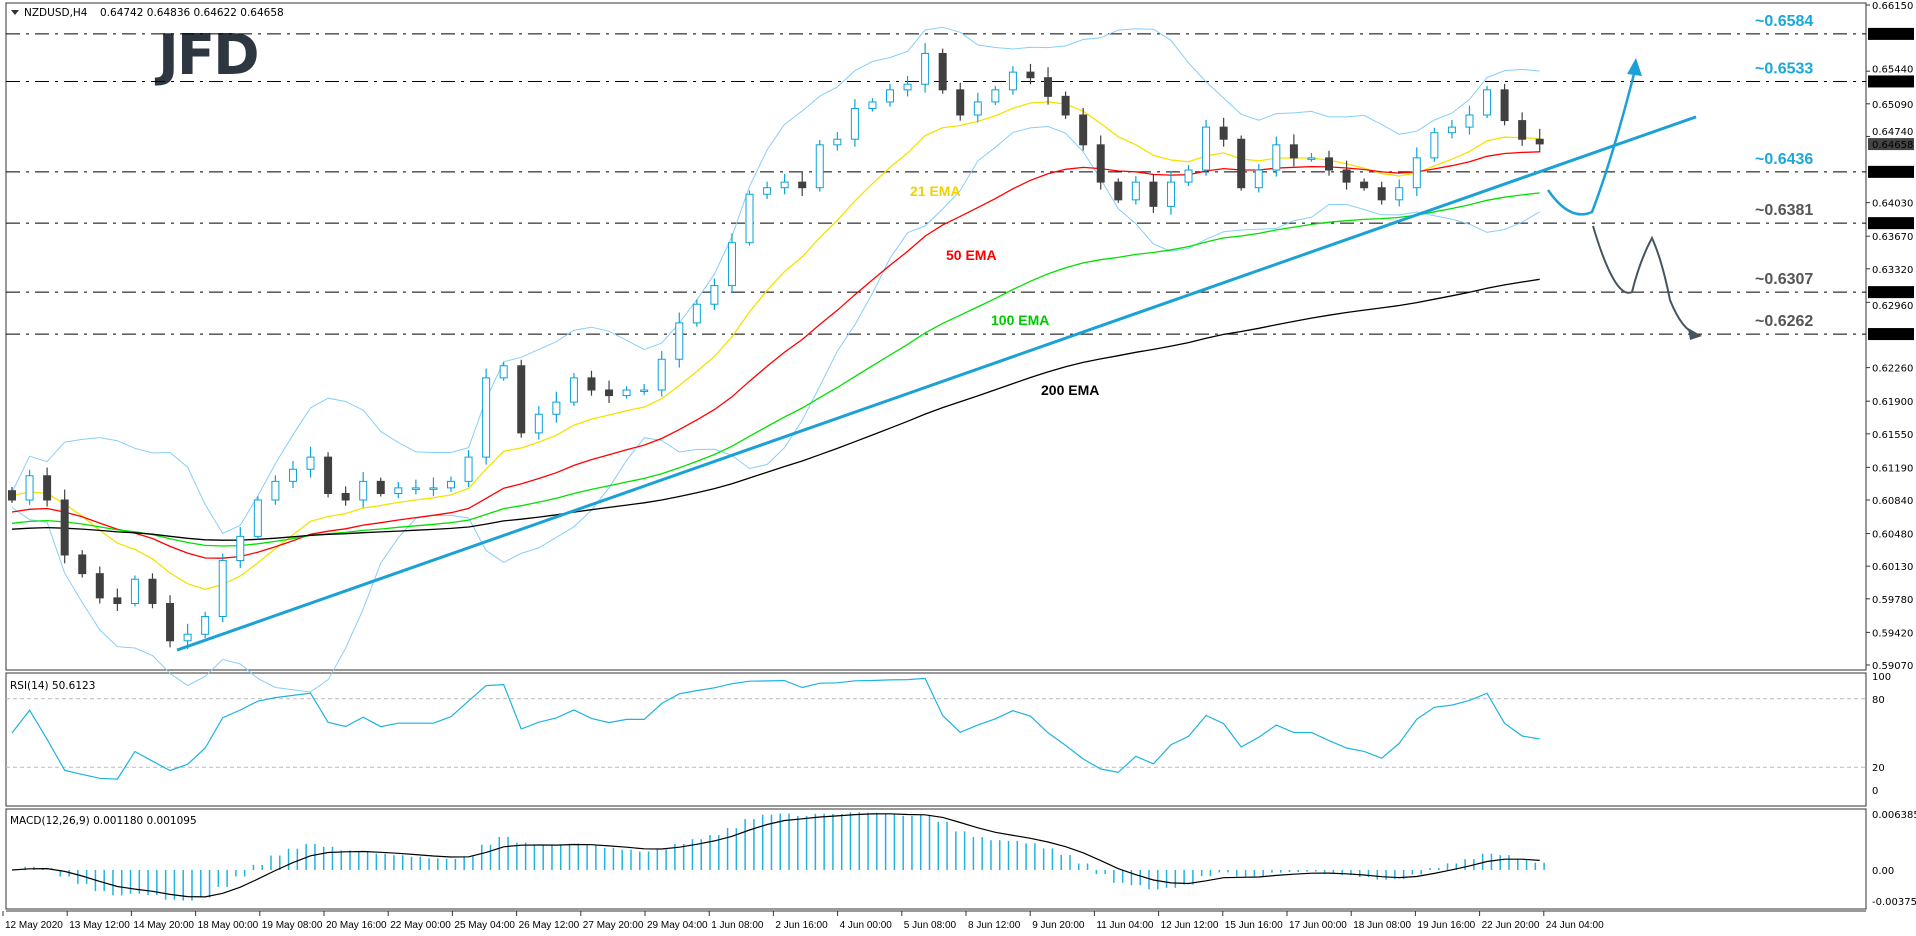 The width and height of the screenshot is (1916, 936). What do you see at coordinates (948, 734) in the screenshot?
I see `rsi-indicator: 100 80 20 0` at bounding box center [948, 734].